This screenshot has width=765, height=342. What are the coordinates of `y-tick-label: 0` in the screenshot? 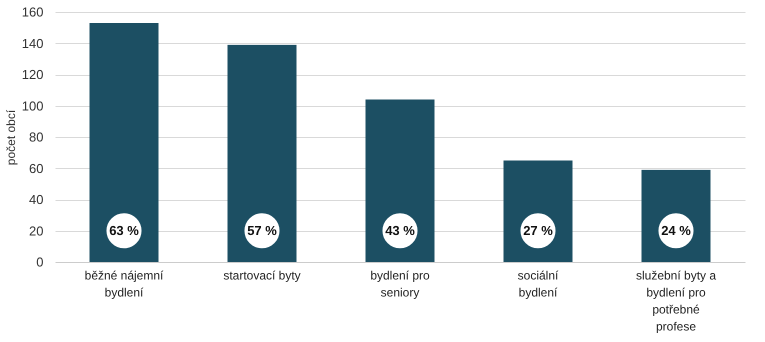 It's located at (40, 262).